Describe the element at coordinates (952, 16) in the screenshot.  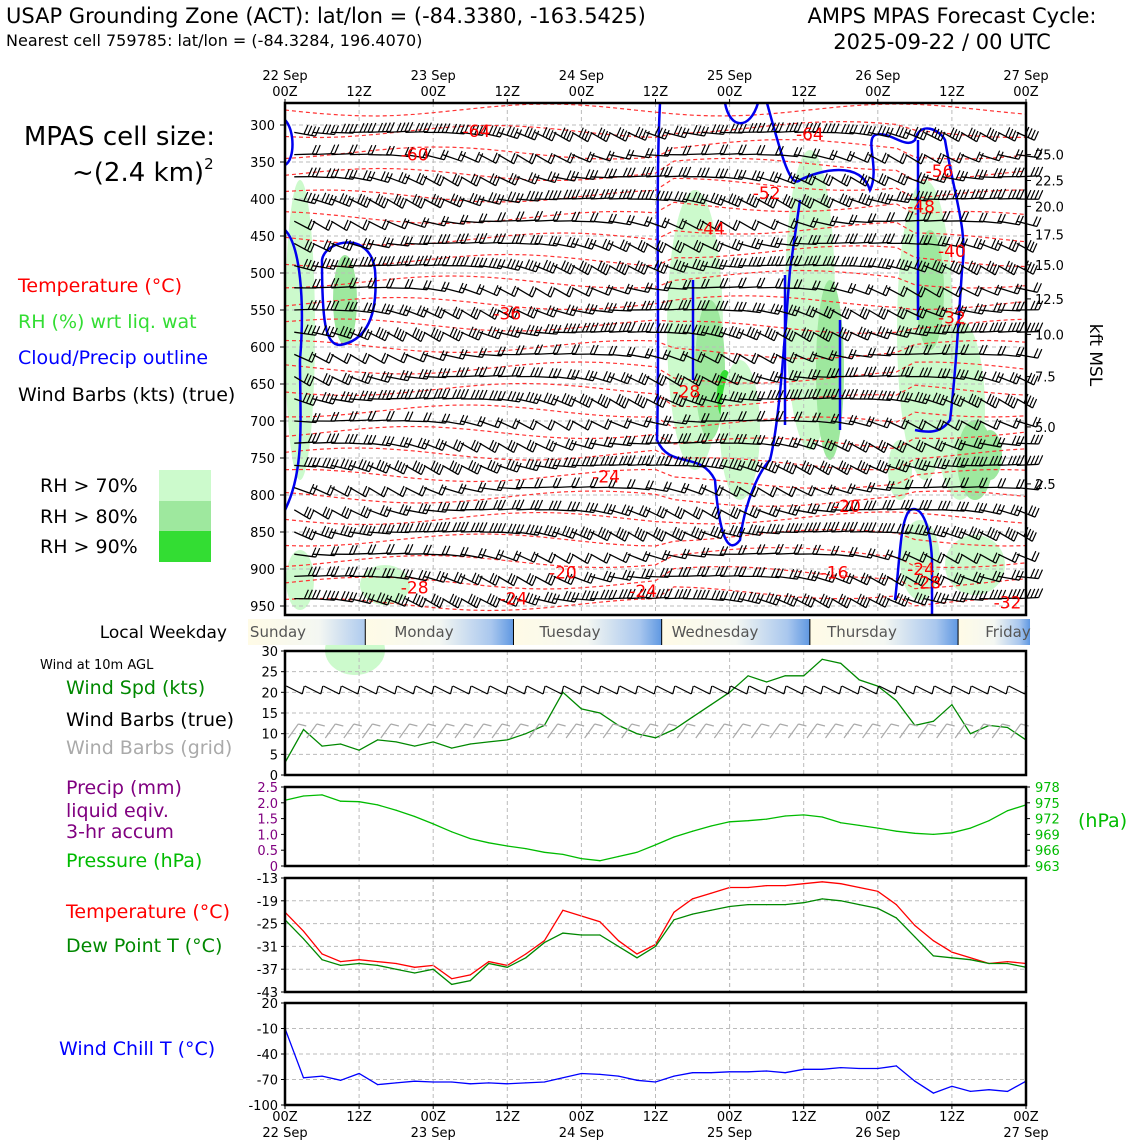
I see `forecast-cycle-title: AMPS MPAS Forecast Cycle:` at that location.